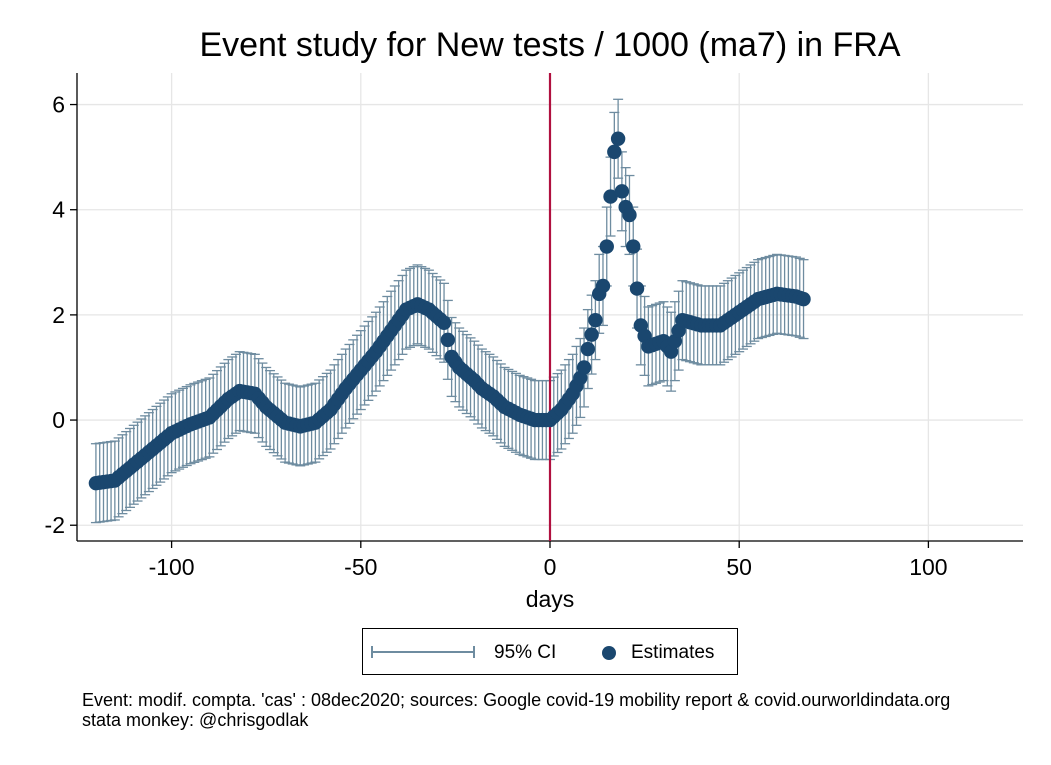  I want to click on note-credit-line: stata monkey: @chrisgodlak, so click(195, 720).